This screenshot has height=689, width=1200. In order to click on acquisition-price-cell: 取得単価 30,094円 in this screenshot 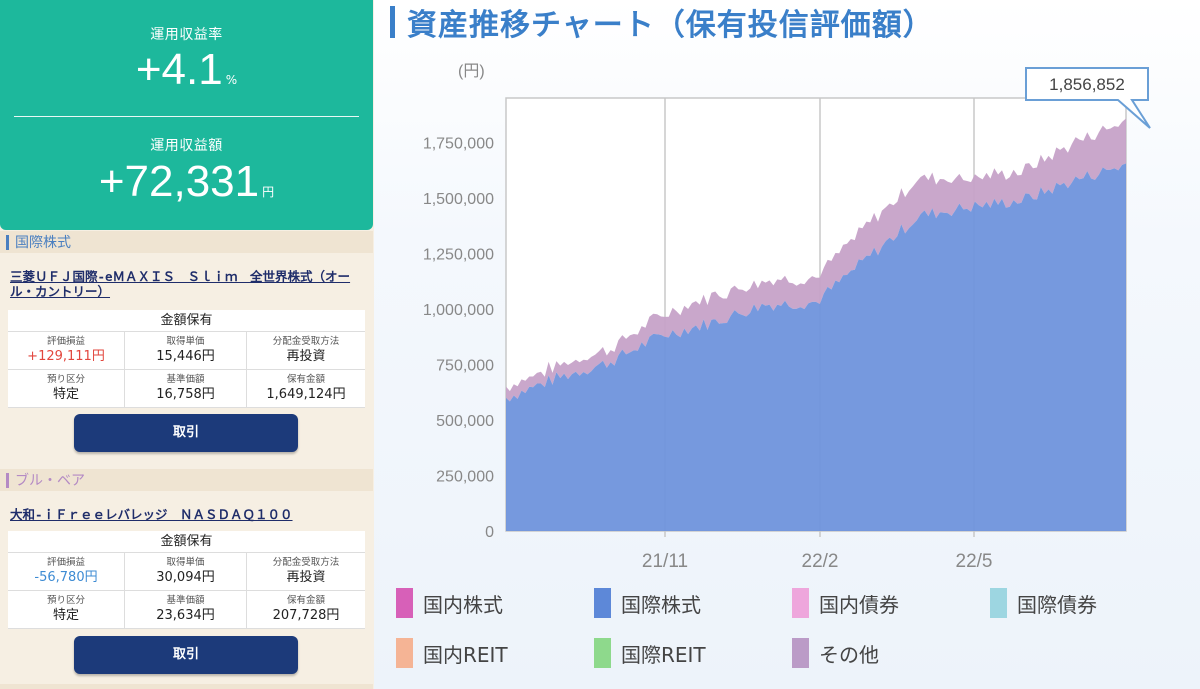, I will do `click(186, 572)`.